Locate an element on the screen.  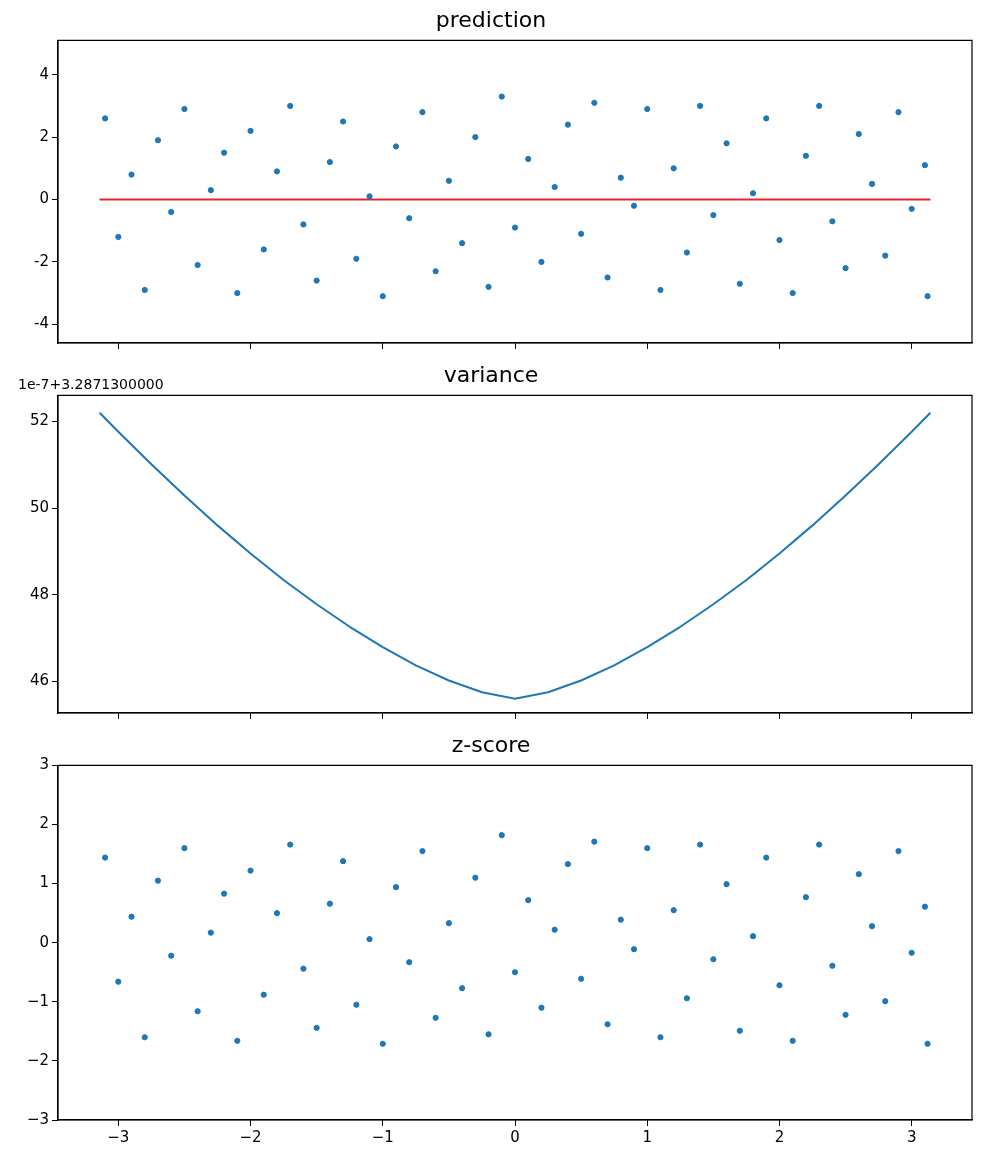
y-tick-label: 52 is located at coordinates (39, 420).